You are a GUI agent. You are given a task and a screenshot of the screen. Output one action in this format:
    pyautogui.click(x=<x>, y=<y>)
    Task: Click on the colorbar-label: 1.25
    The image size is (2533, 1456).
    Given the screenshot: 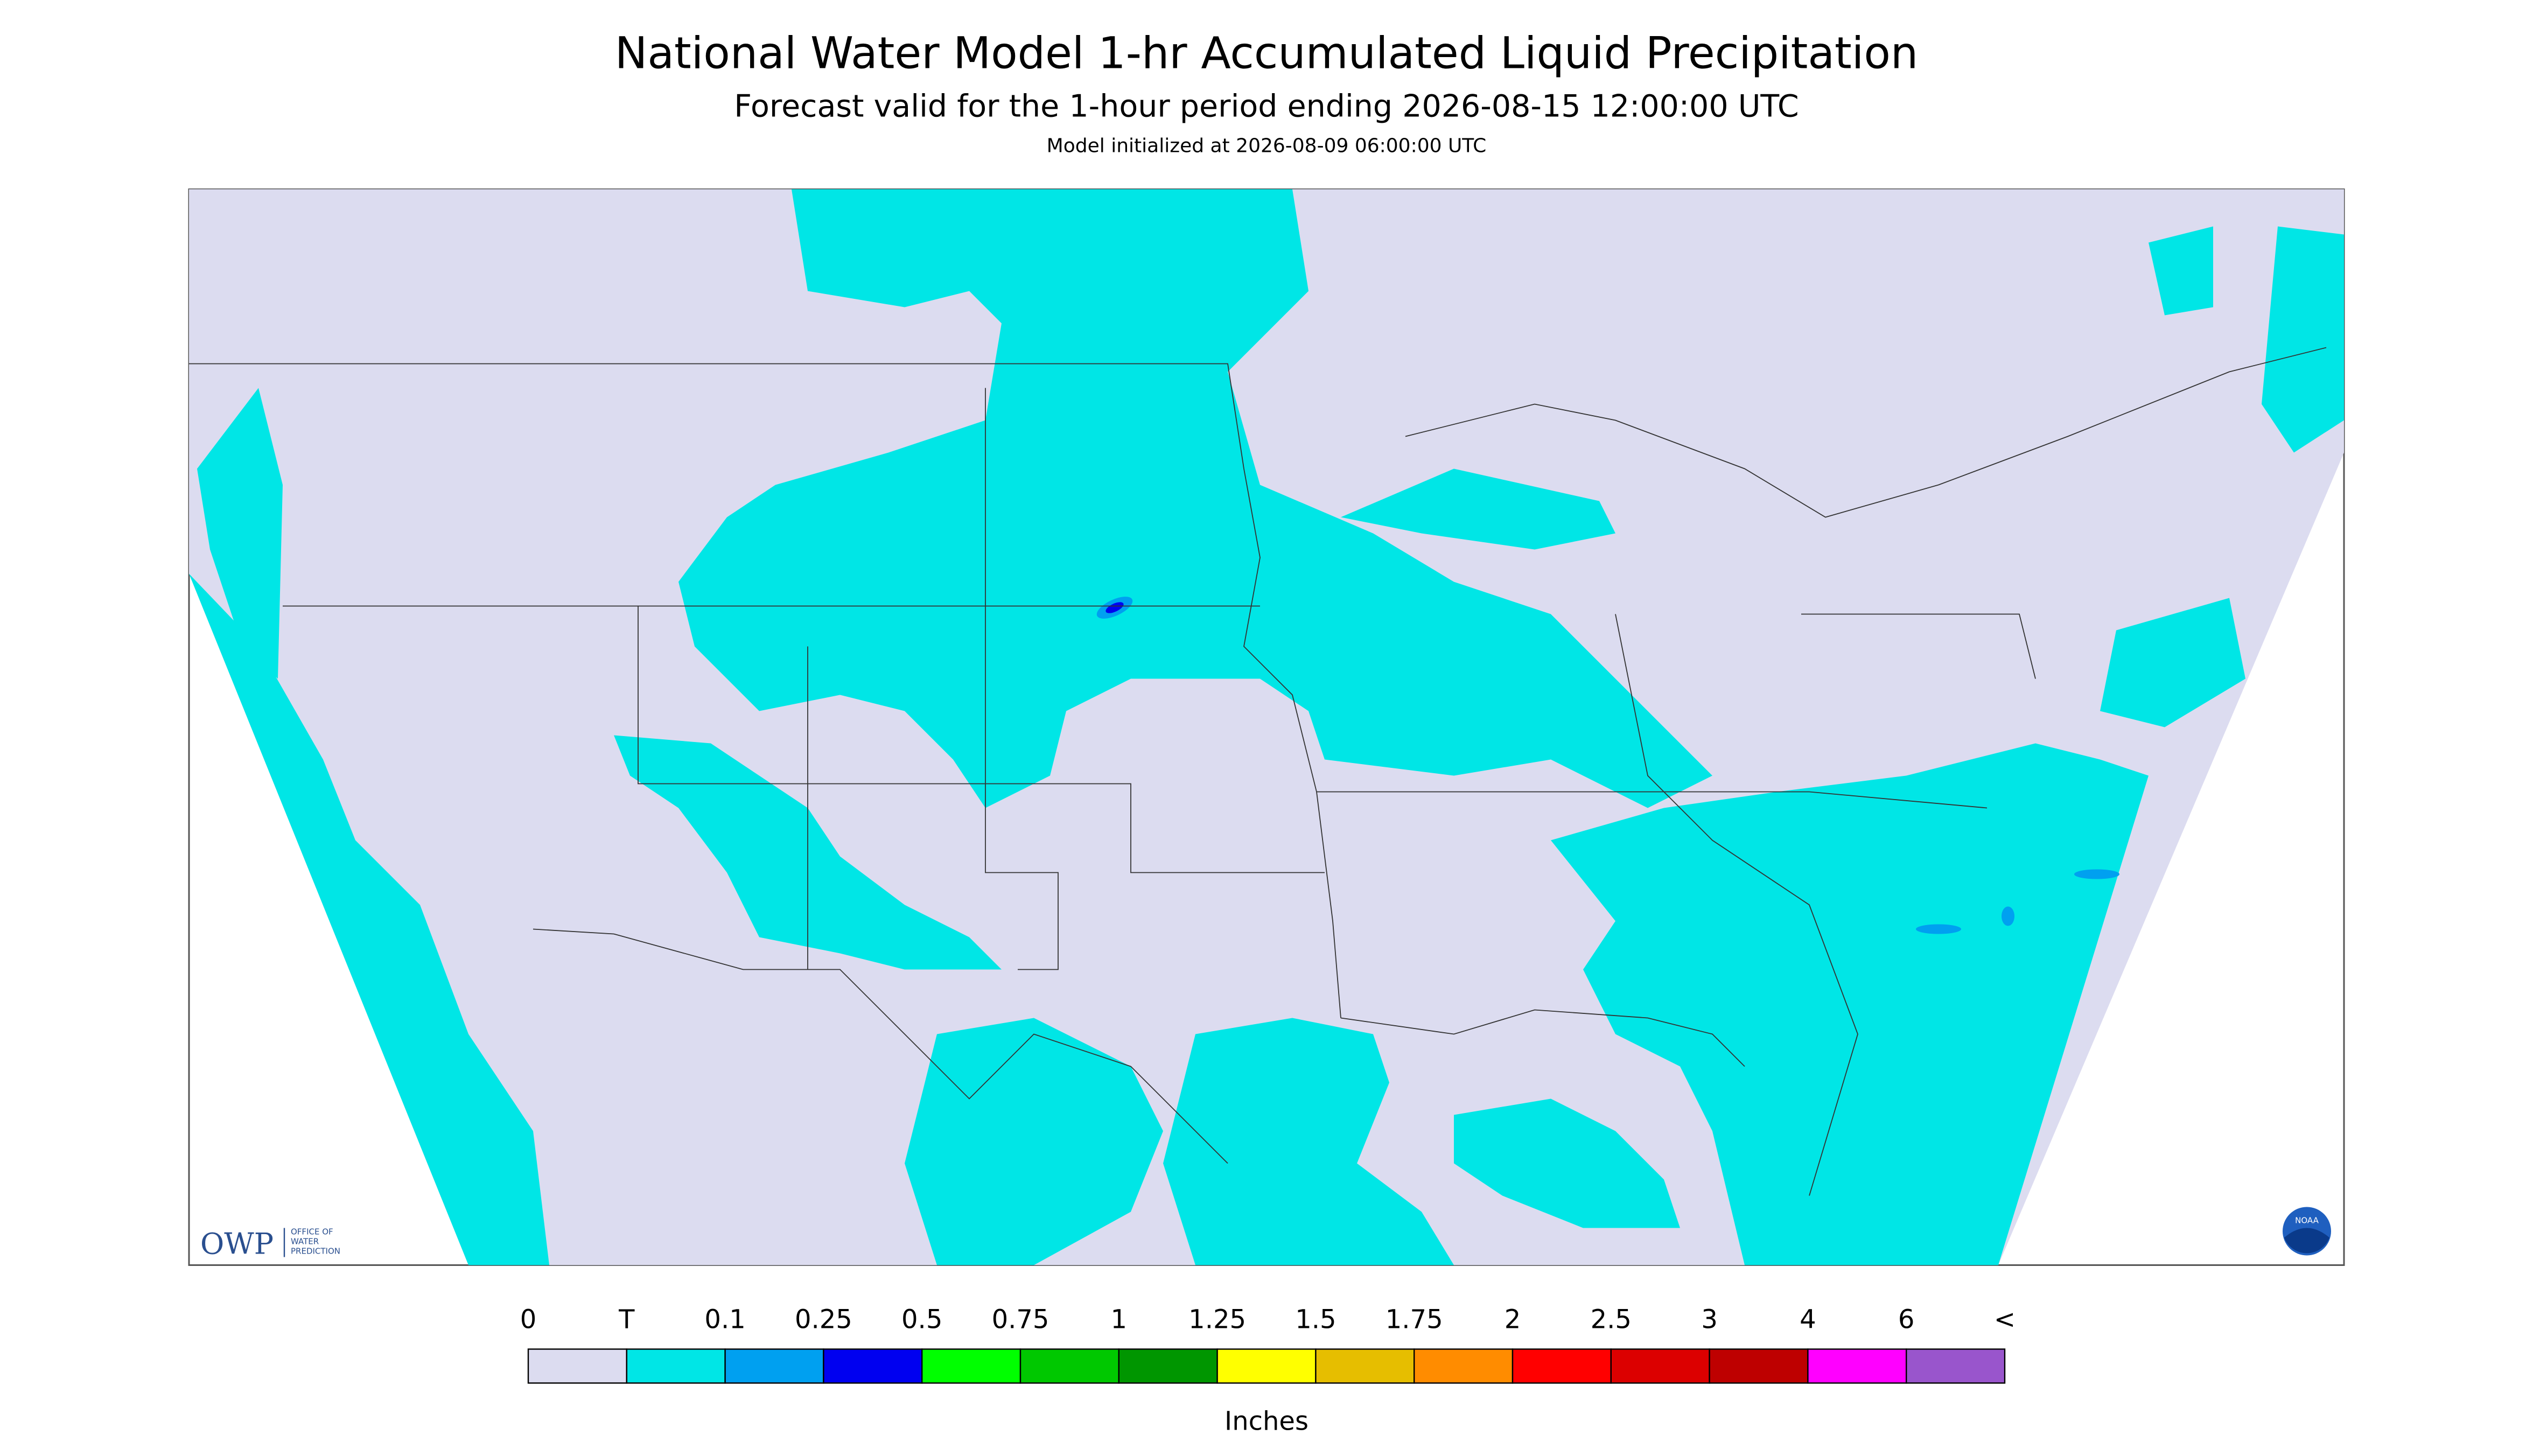 What is the action you would take?
    pyautogui.click(x=1217, y=1320)
    